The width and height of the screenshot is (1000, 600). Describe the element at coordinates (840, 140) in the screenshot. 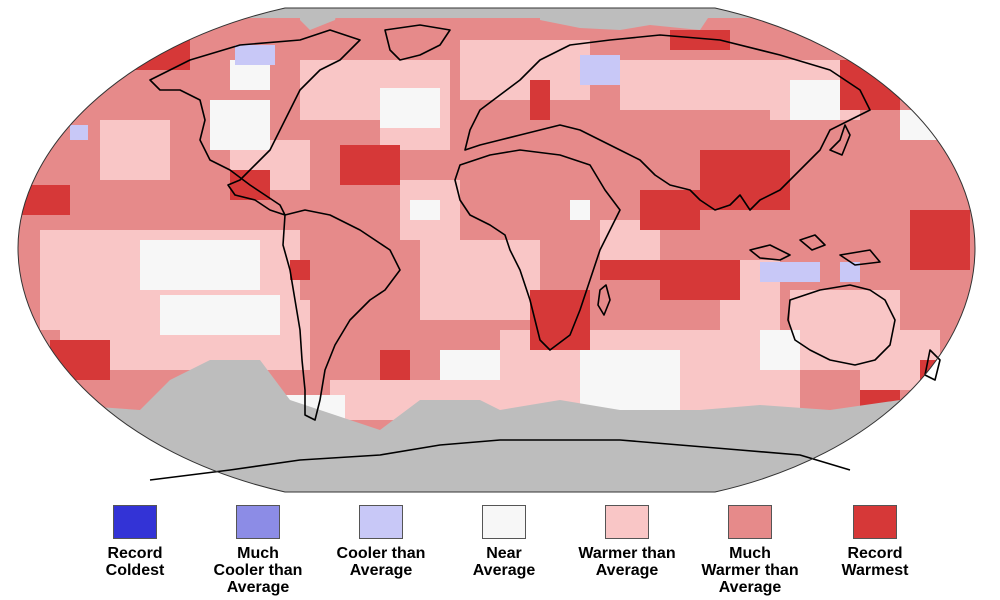

I see `japan-coastline` at that location.